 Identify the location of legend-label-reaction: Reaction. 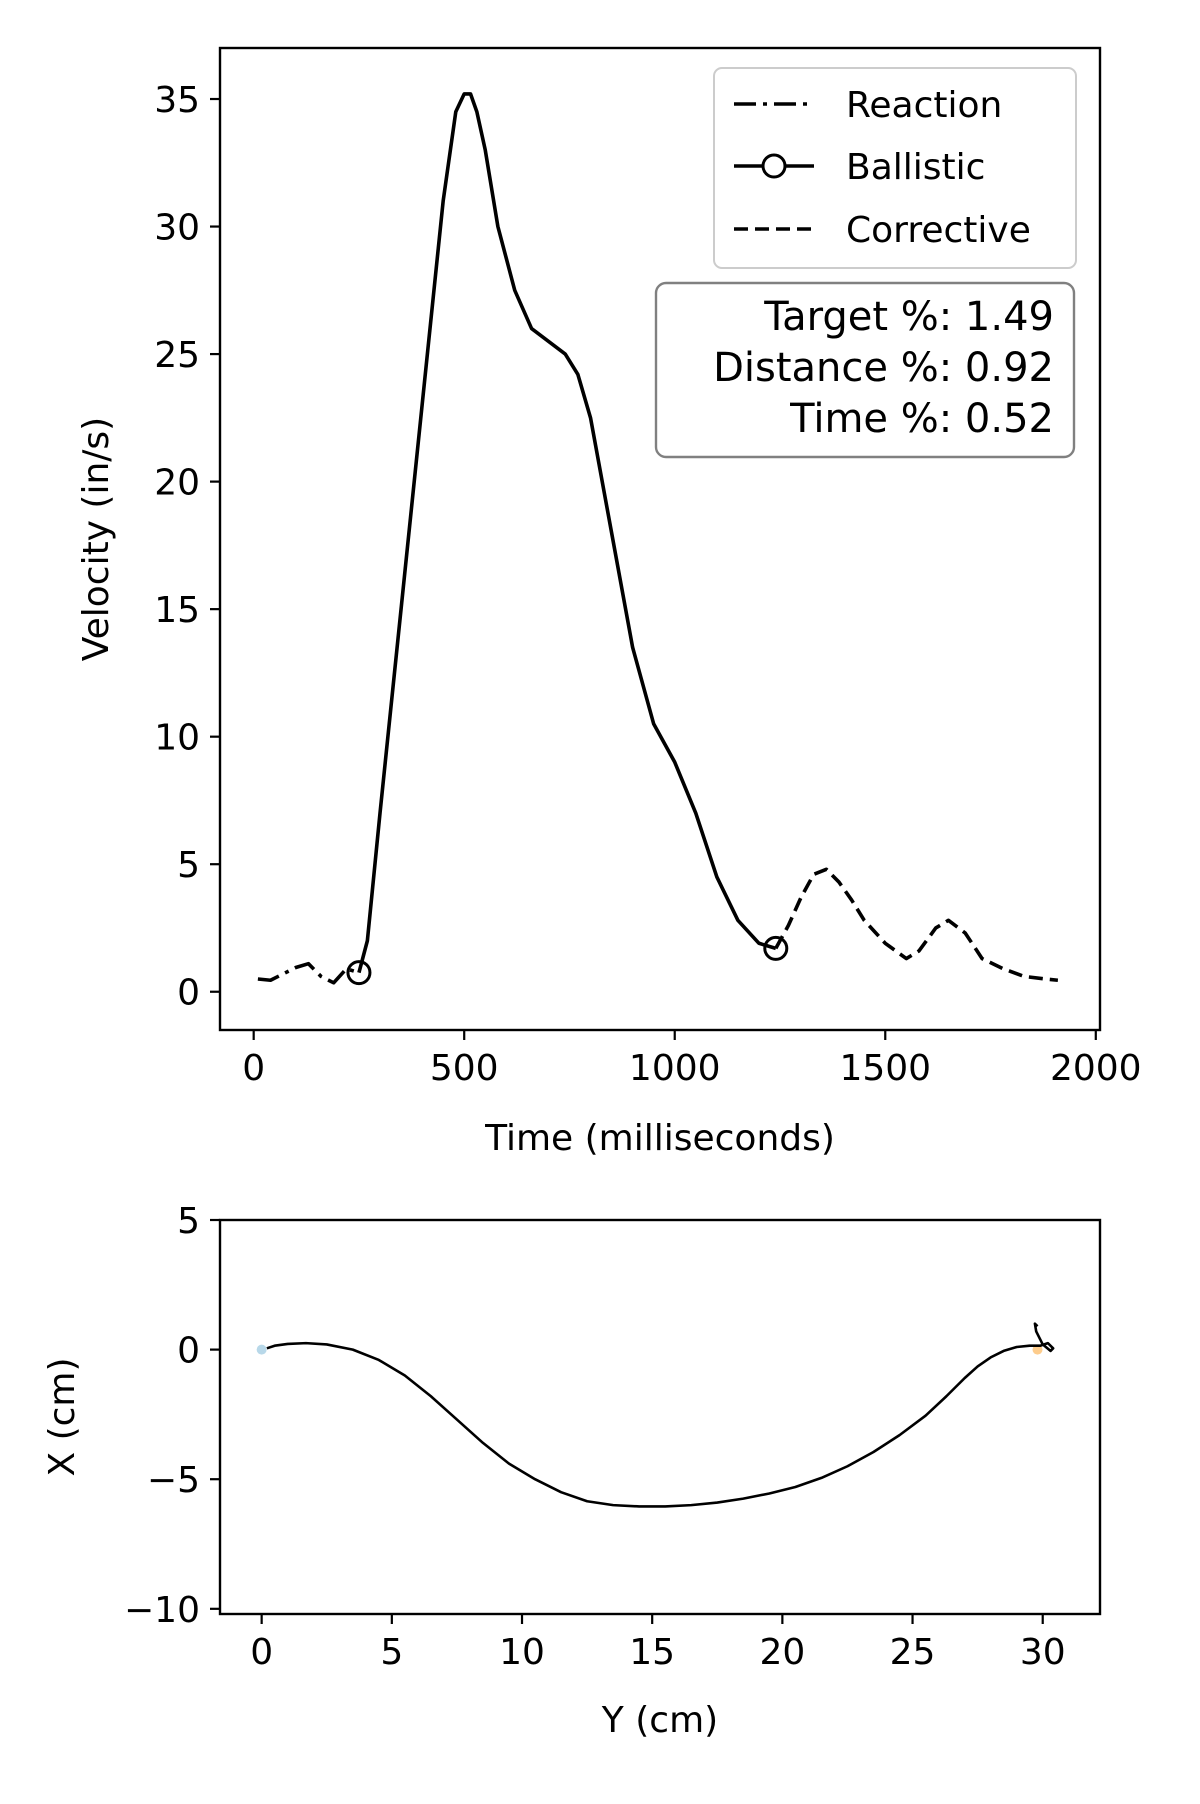
(924, 105).